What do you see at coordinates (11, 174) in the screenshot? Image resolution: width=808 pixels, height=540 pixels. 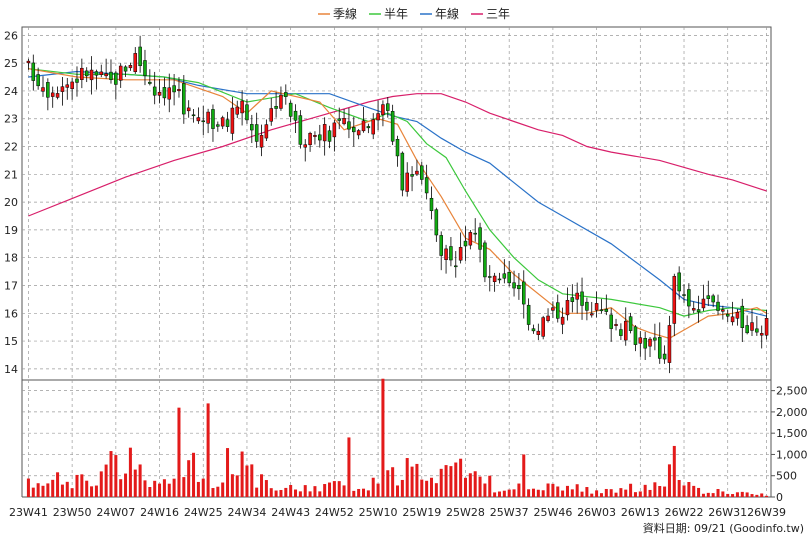 I see `price-tick-label: 21` at bounding box center [11, 174].